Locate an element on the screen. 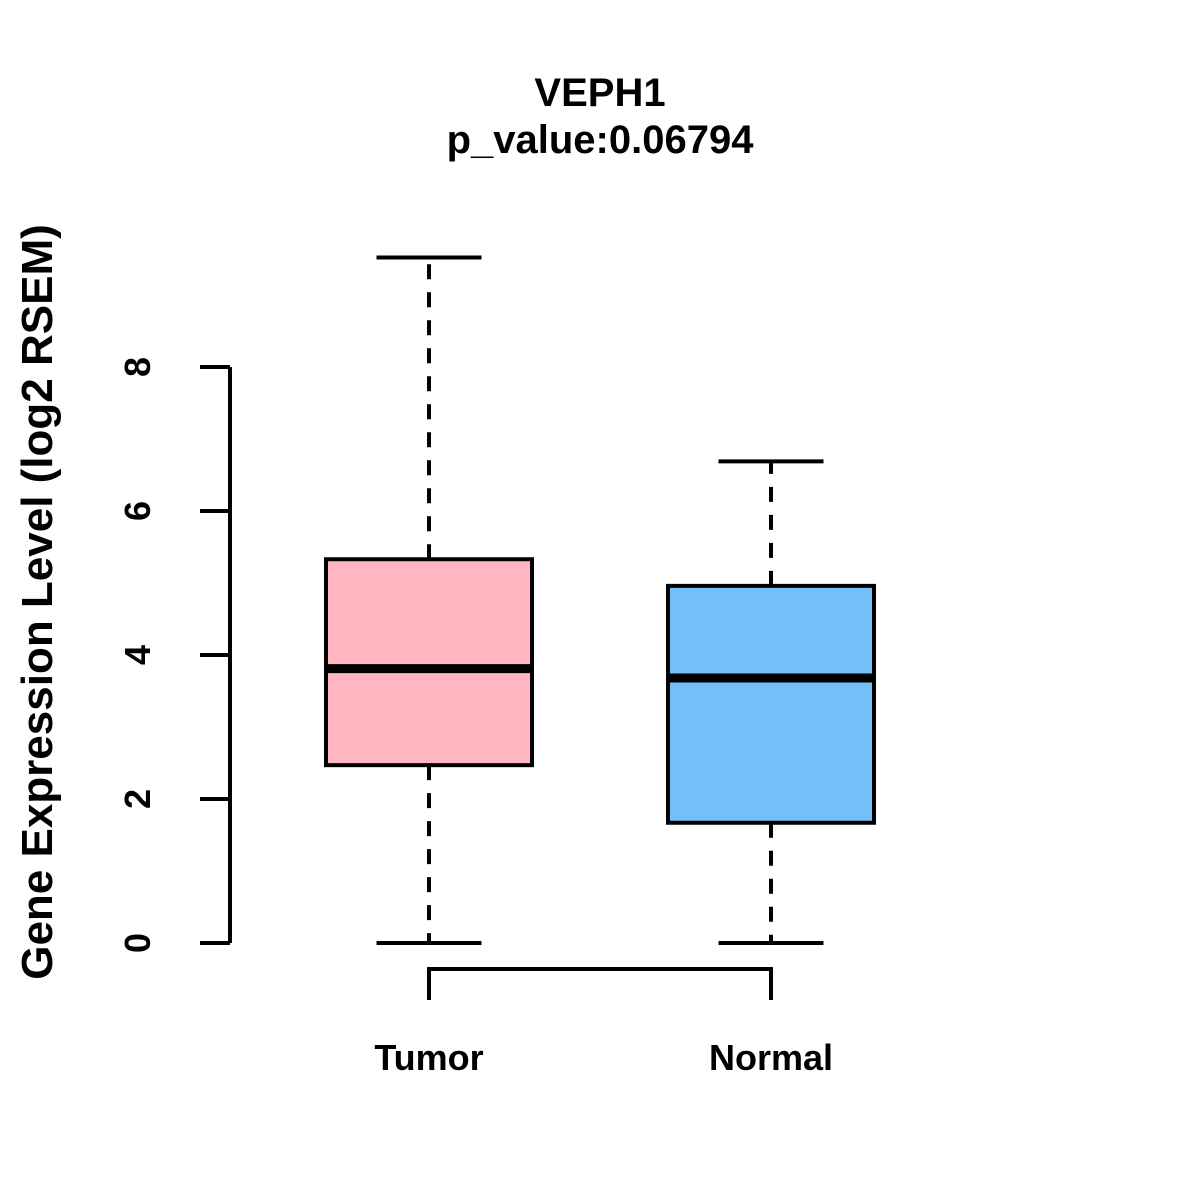  normal-box is located at coordinates (771, 704).